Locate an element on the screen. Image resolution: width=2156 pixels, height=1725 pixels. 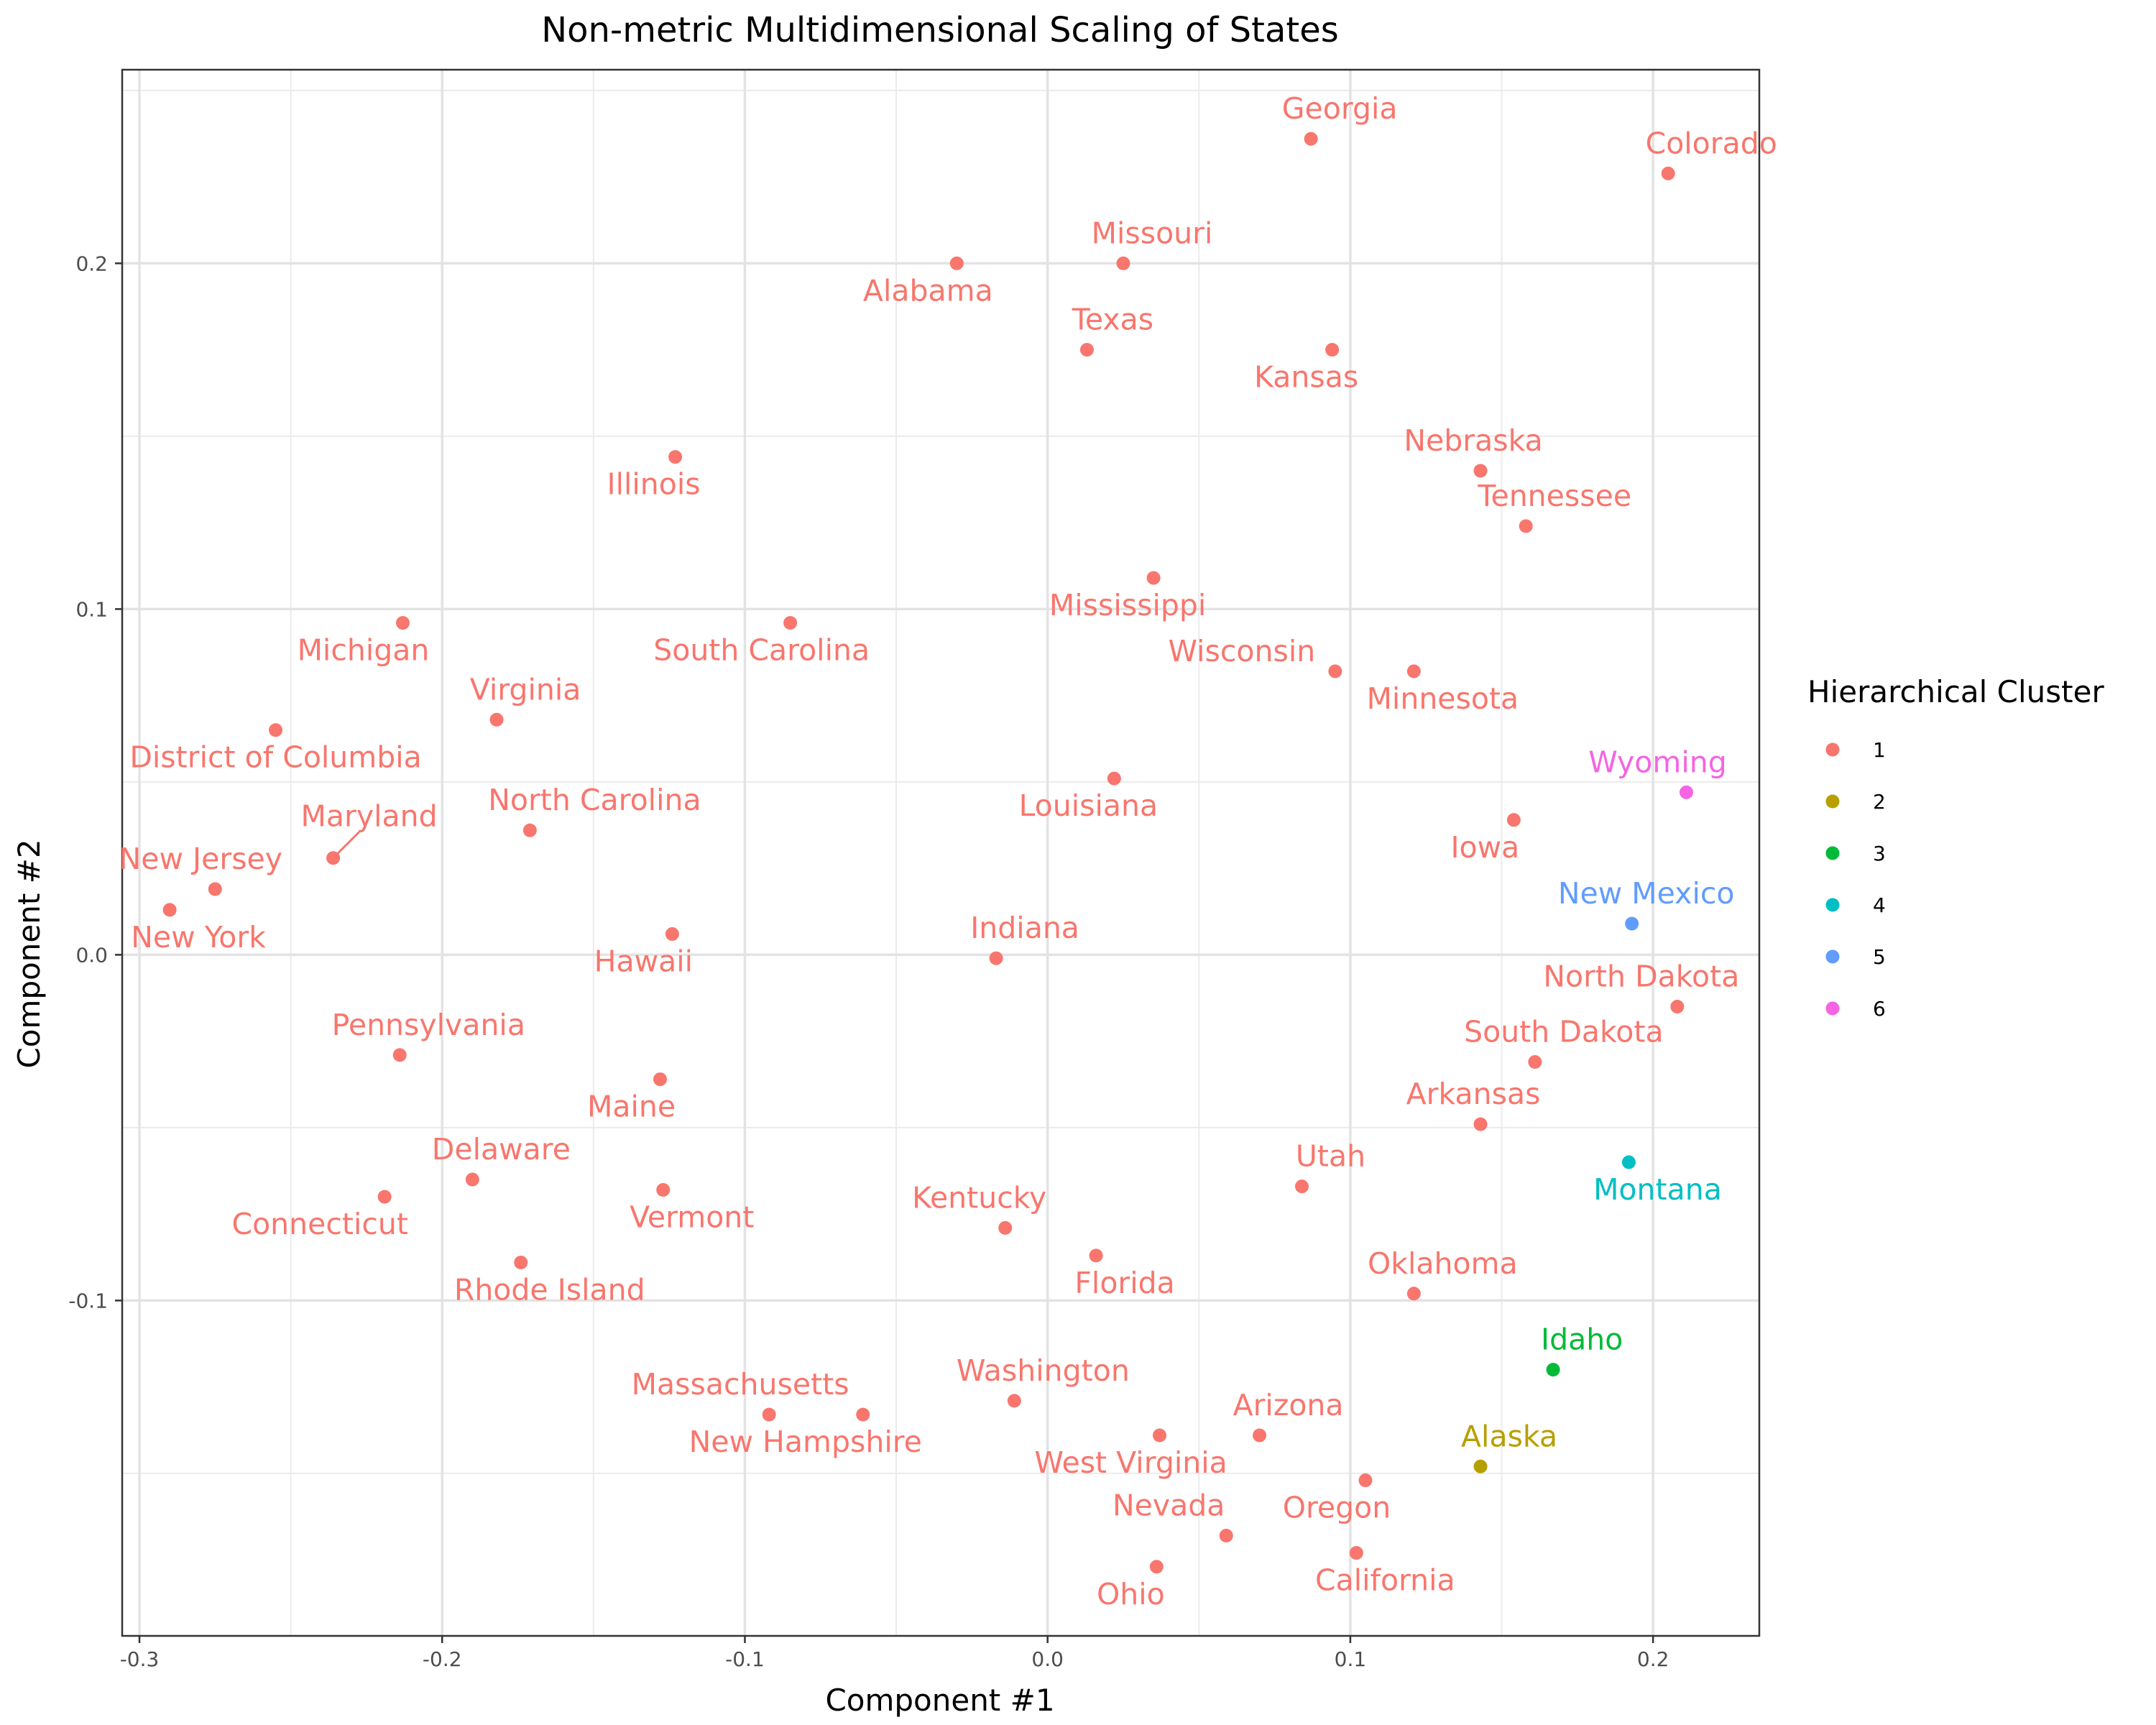
label-new-hampshire: New Hampshire is located at coordinates (805, 1442).